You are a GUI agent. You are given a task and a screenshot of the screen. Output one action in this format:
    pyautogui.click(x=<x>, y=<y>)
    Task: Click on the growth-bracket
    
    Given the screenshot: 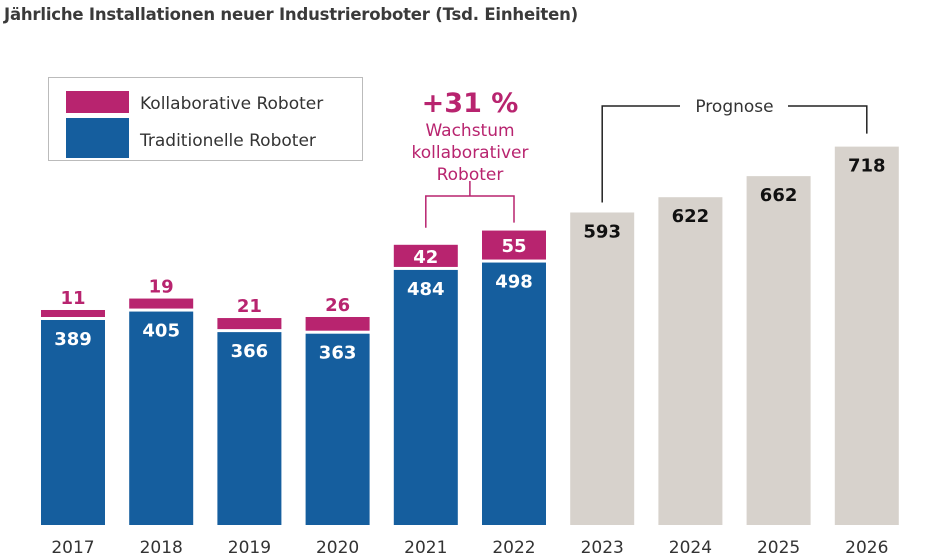 What is the action you would take?
    pyautogui.click(x=470, y=204)
    